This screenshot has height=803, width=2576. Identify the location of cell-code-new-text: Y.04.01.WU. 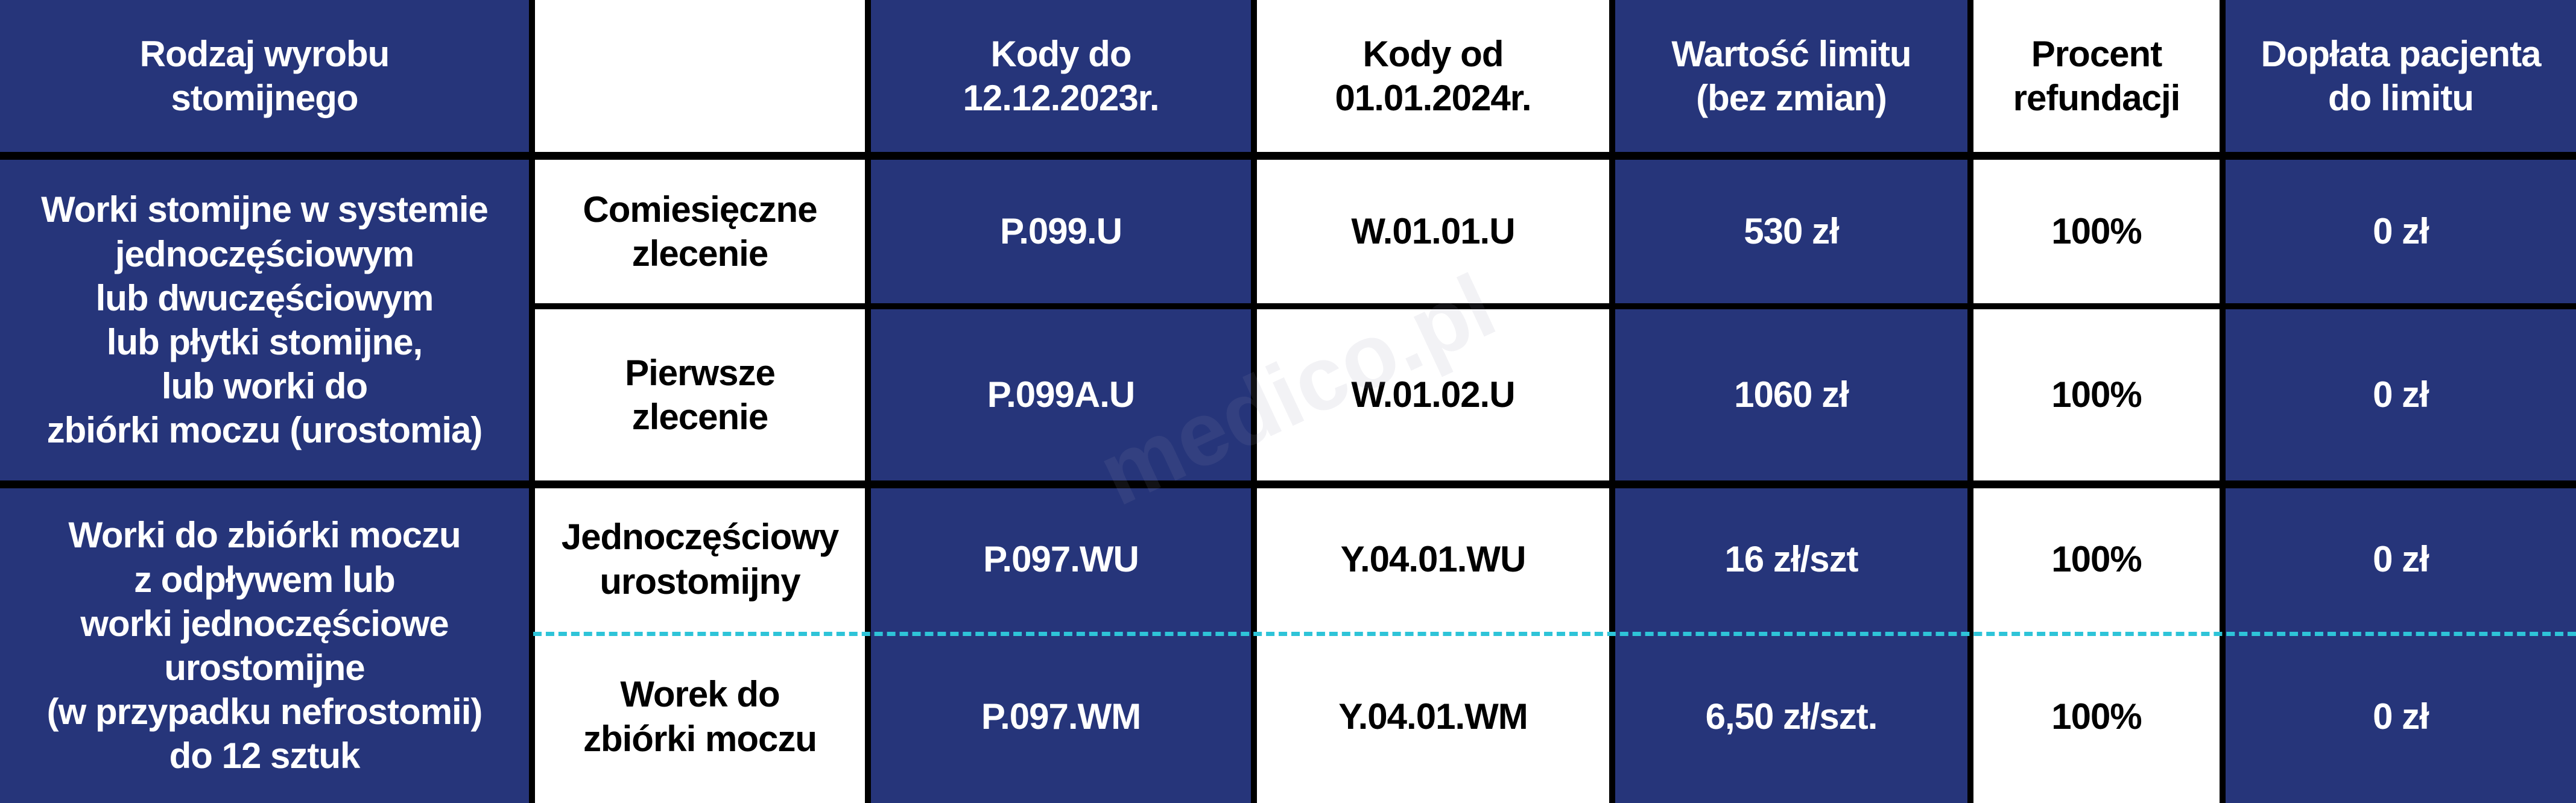
(1433, 558).